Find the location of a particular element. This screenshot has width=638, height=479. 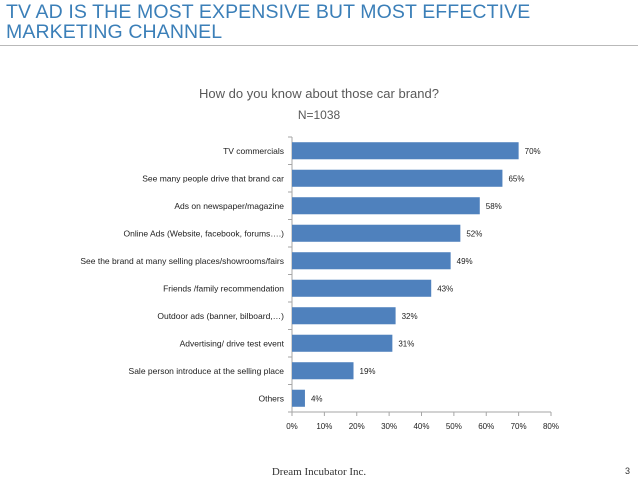

category-label: TV commercials is located at coordinates (253, 151).